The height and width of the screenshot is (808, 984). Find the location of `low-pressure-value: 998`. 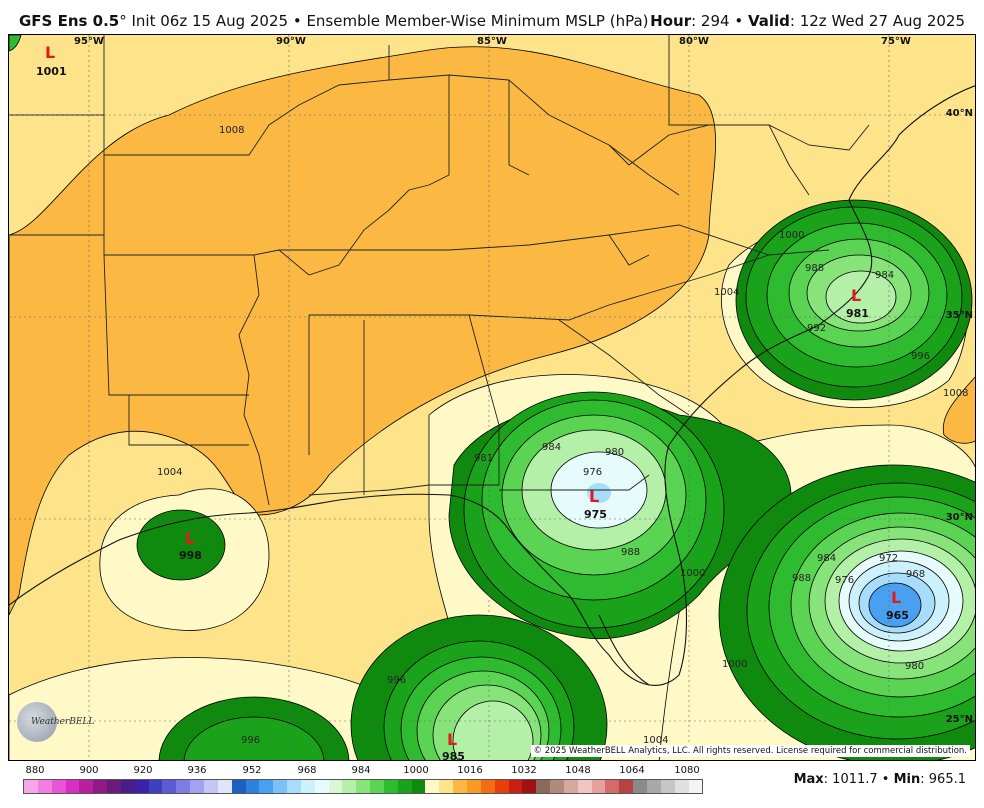

low-pressure-value: 998 is located at coordinates (190, 555).